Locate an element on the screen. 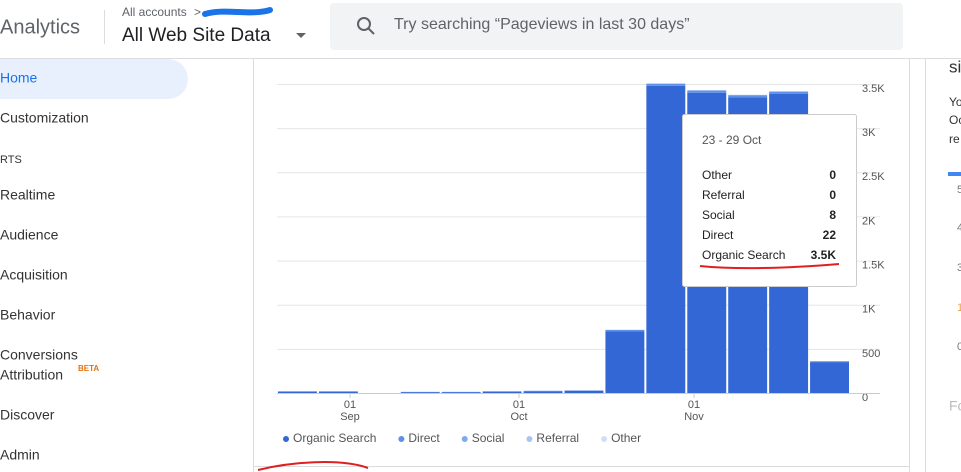 This screenshot has width=961, height=472. legend-label: Direct is located at coordinates (424, 438).